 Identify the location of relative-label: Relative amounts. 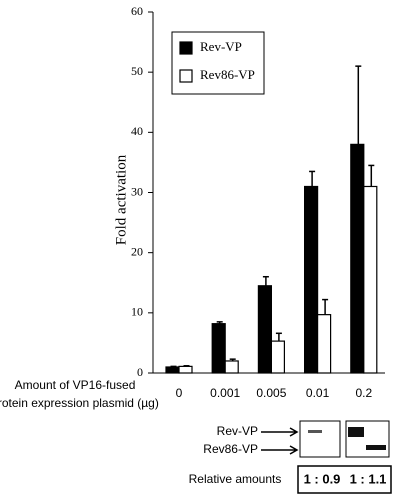
(235, 479).